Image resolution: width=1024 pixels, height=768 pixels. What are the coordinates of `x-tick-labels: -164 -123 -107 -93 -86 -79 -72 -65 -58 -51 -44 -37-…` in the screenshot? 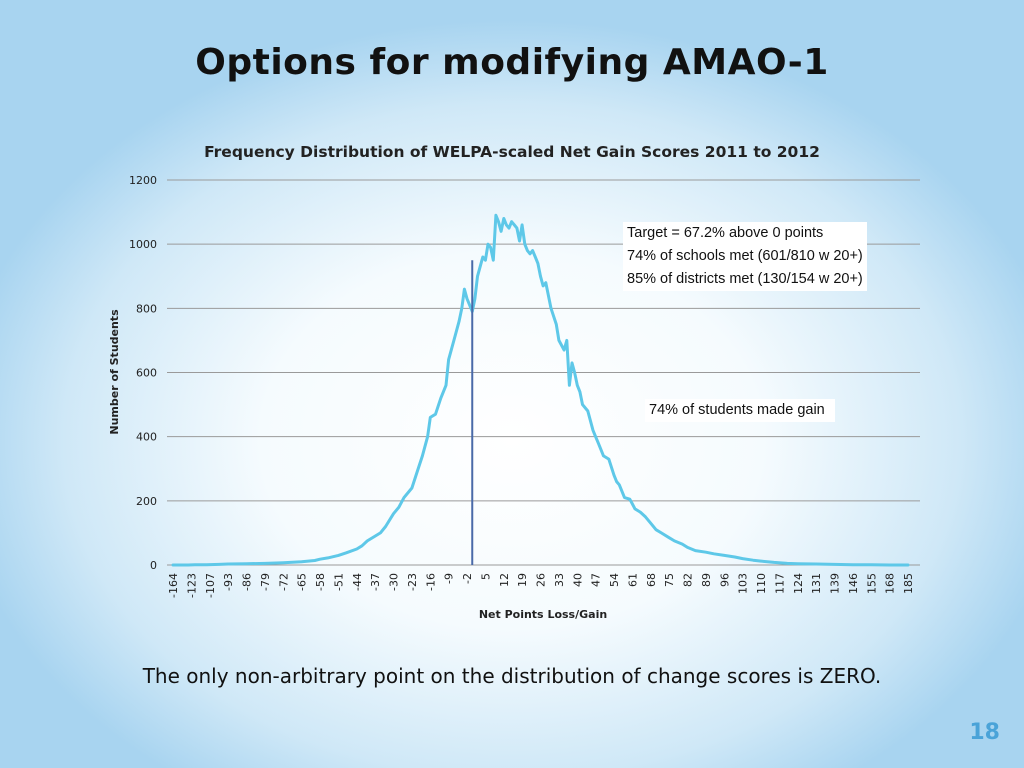 It's located at (541, 585).